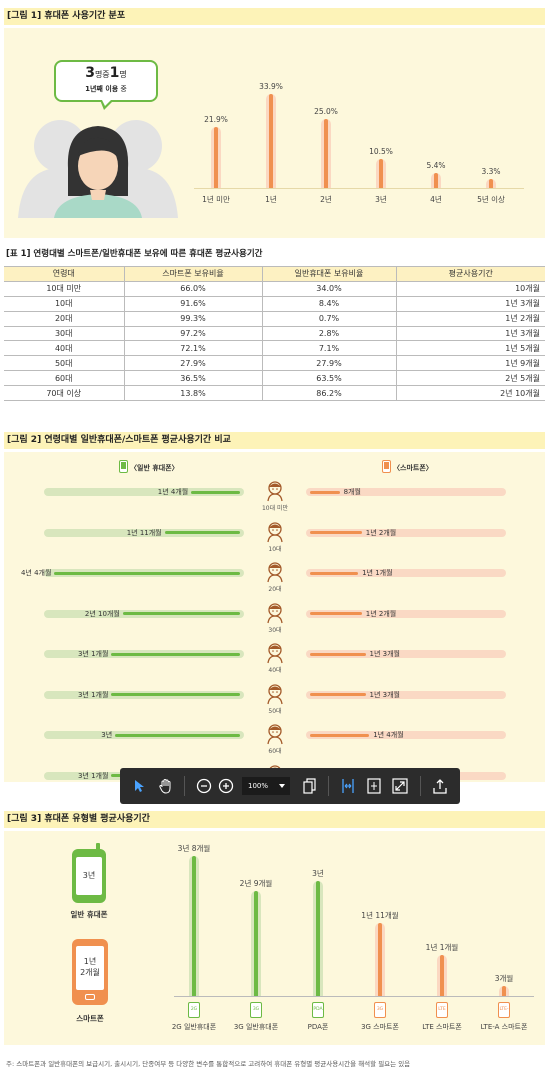  What do you see at coordinates (275, 589) in the screenshot?
I see `age-label: 20대` at bounding box center [275, 589].